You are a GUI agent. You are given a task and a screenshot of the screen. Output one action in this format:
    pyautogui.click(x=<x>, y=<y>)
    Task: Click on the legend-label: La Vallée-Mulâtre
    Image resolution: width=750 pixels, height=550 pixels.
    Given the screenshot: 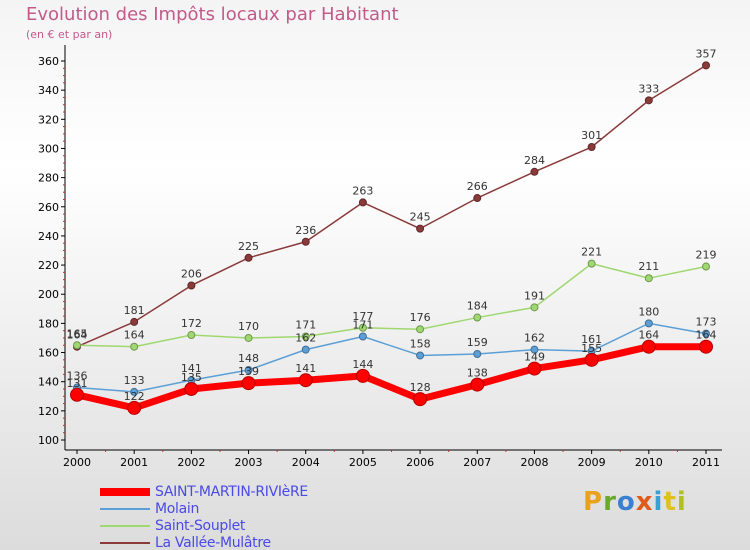 What is the action you would take?
    pyautogui.click(x=213, y=542)
    